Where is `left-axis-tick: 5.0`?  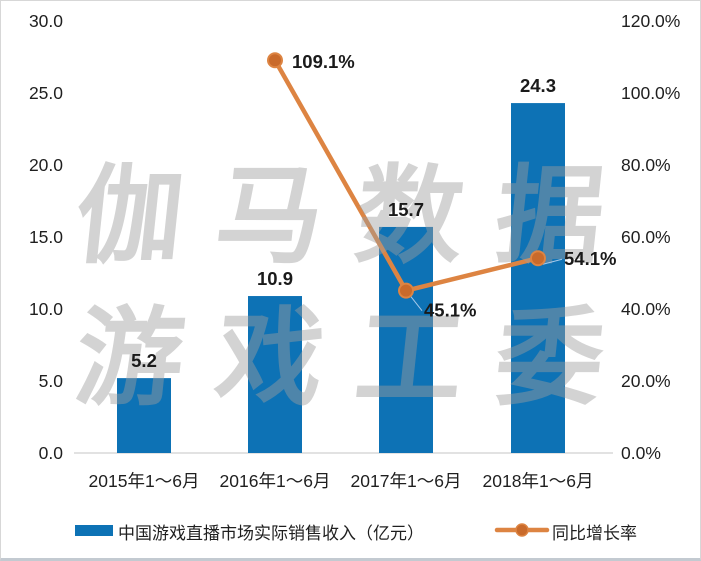
left-axis-tick: 5.0 is located at coordinates (51, 381).